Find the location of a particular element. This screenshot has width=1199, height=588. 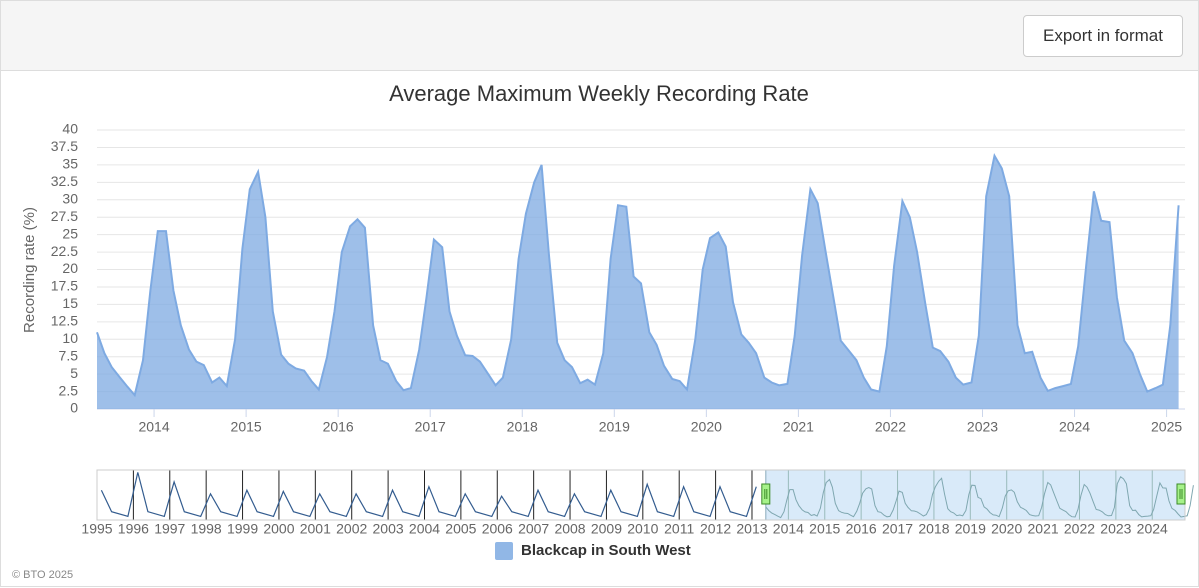

navigator-tick-label: 2004 is located at coordinates (424, 529).